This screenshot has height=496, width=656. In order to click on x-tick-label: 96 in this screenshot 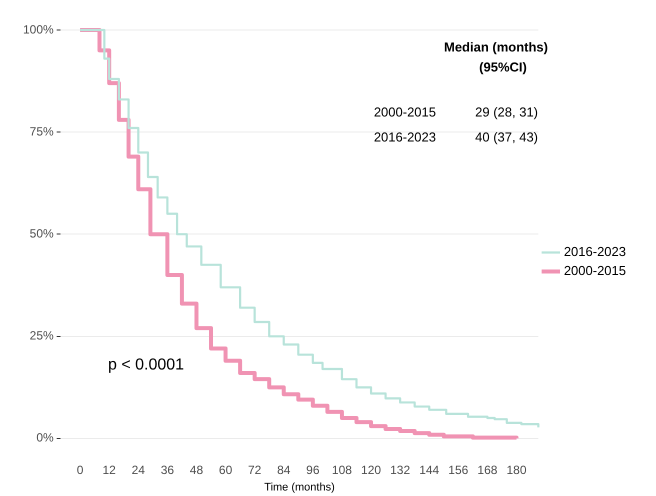, I will do `click(313, 469)`.